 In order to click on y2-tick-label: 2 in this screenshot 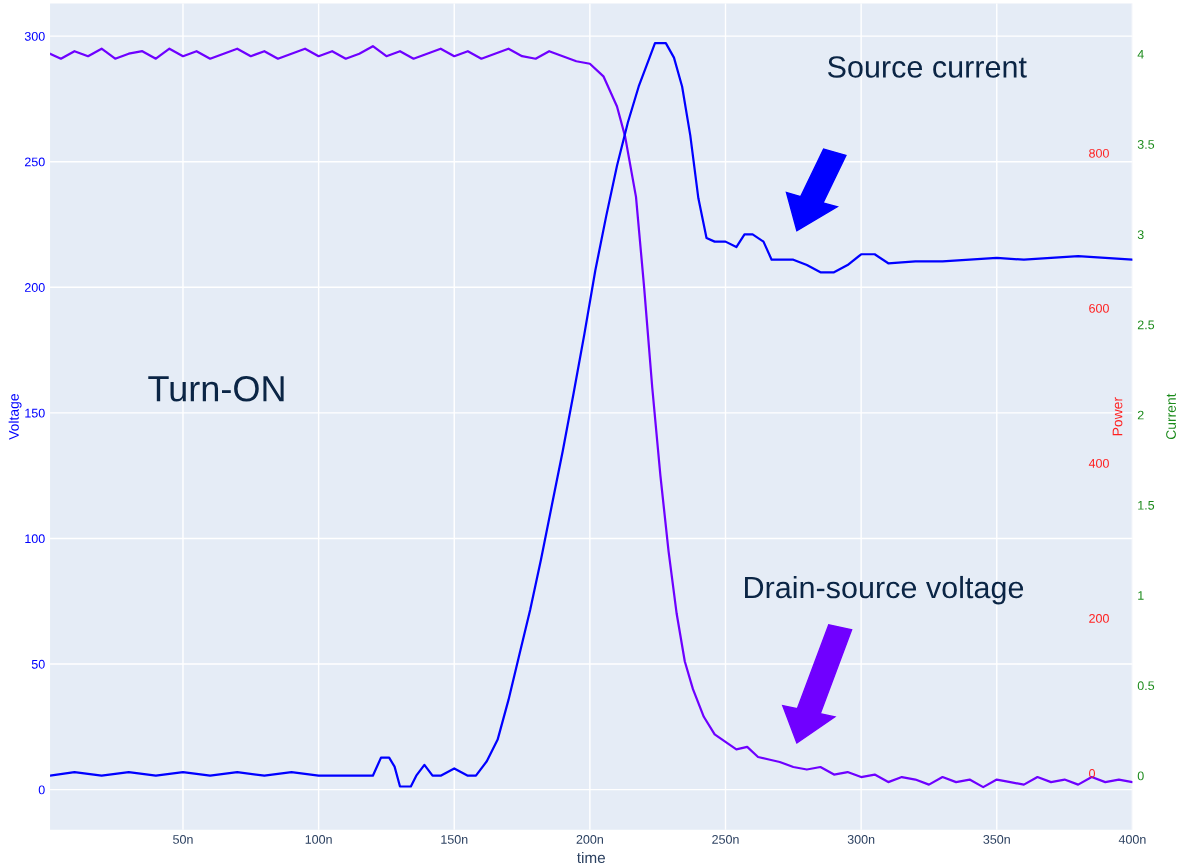, I will do `click(1140, 415)`.